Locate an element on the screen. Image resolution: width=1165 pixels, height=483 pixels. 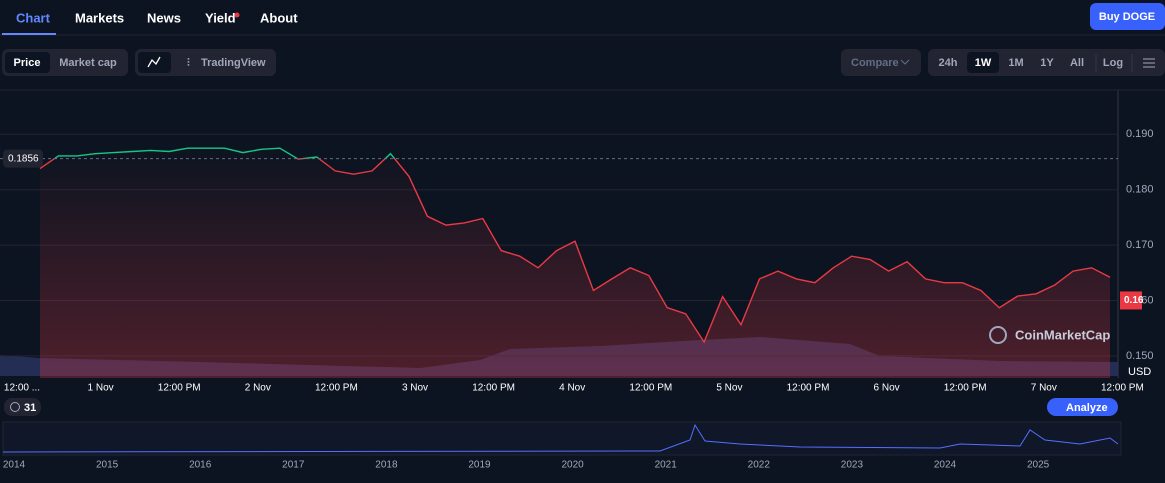
tab: About is located at coordinates (279, 17).